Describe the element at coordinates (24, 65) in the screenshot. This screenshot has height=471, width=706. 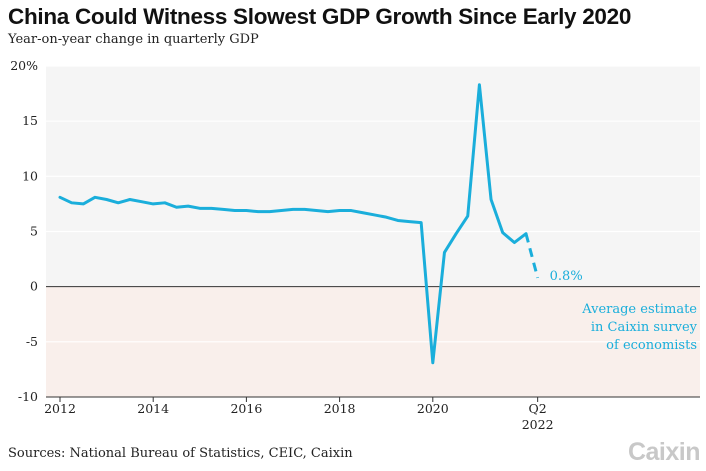
I see `y-tick-label: 20%` at that location.